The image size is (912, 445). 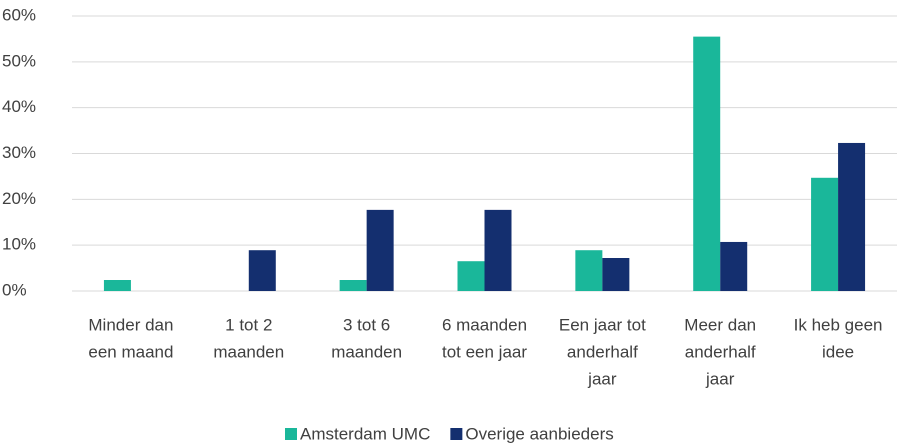 What do you see at coordinates (19, 106) in the screenshot?
I see `y-tick-label: 40%` at bounding box center [19, 106].